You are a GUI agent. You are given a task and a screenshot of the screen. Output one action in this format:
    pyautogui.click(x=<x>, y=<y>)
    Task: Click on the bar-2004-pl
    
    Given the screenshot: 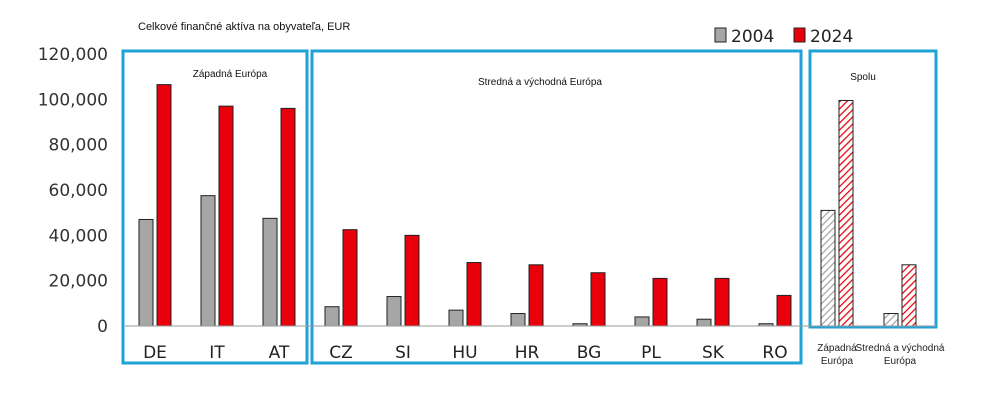 What is the action you would take?
    pyautogui.click(x=642, y=321)
    